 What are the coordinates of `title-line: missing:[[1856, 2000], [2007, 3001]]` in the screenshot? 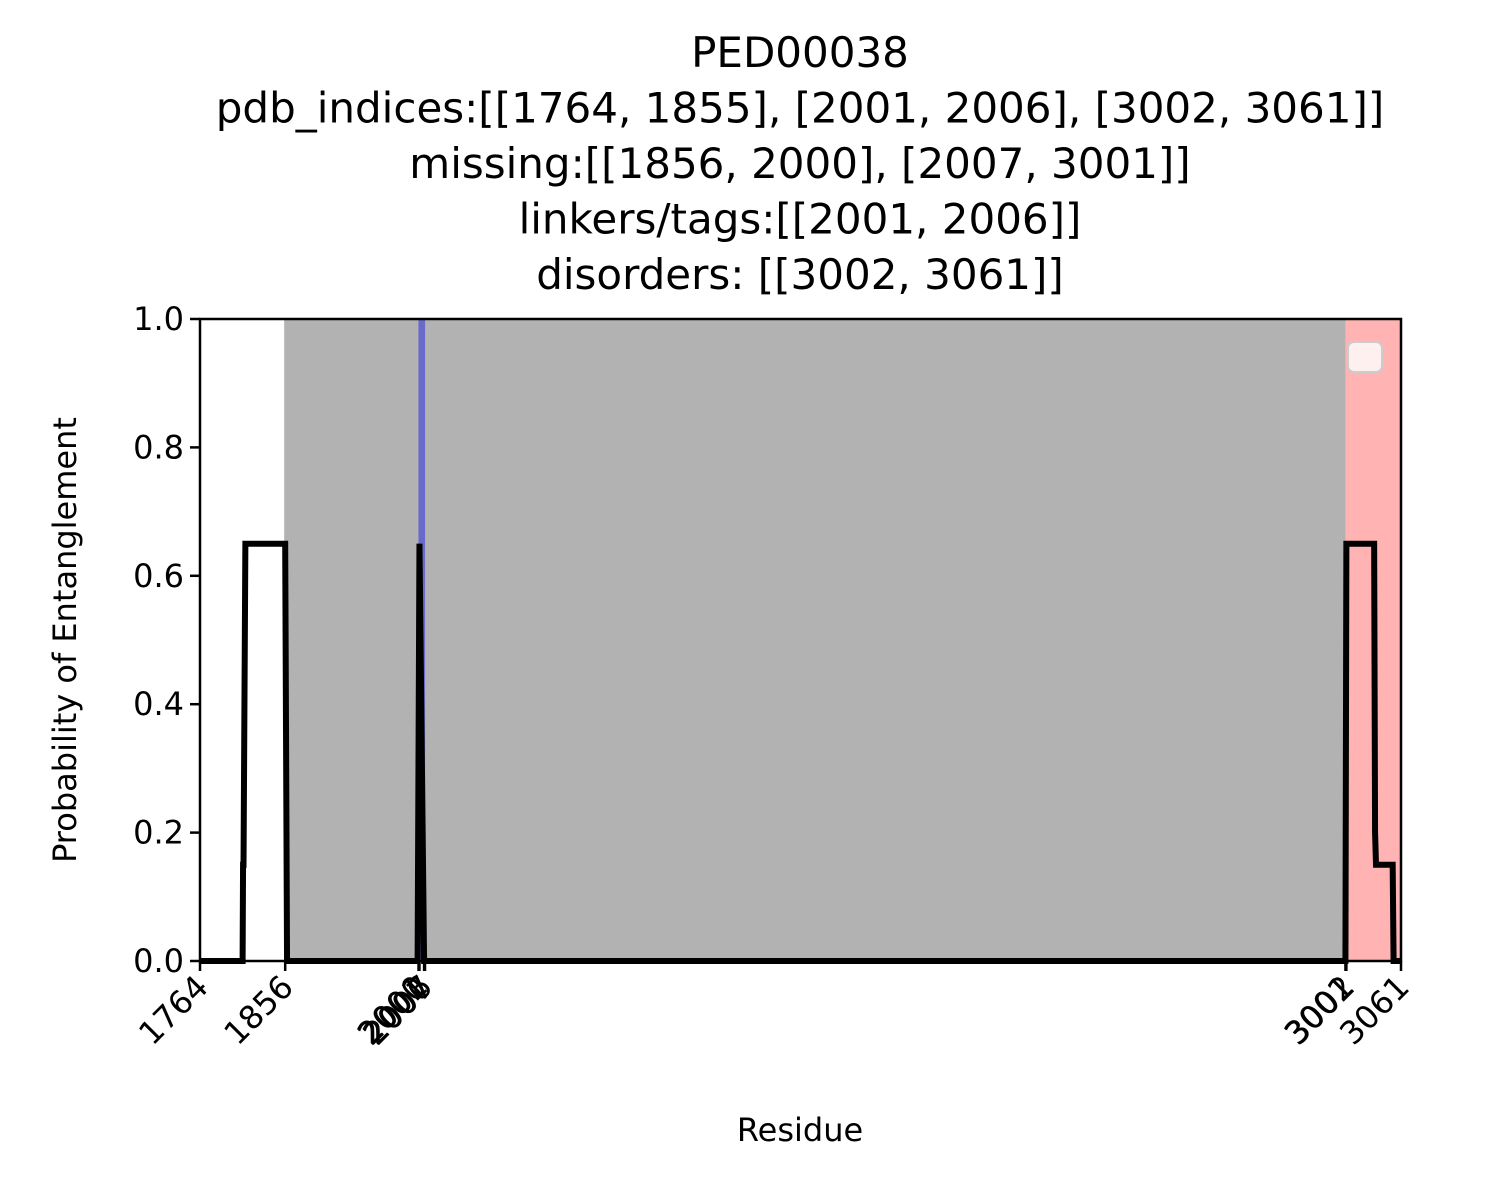 It's located at (799, 163).